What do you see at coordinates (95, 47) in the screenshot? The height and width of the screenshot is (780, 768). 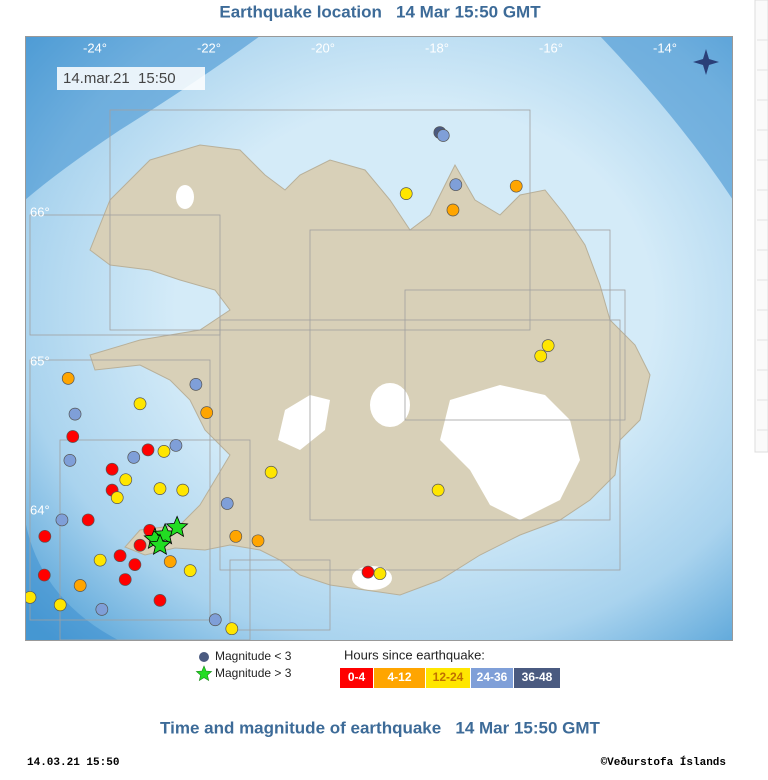 I see `lon-label: -24°` at bounding box center [95, 47].